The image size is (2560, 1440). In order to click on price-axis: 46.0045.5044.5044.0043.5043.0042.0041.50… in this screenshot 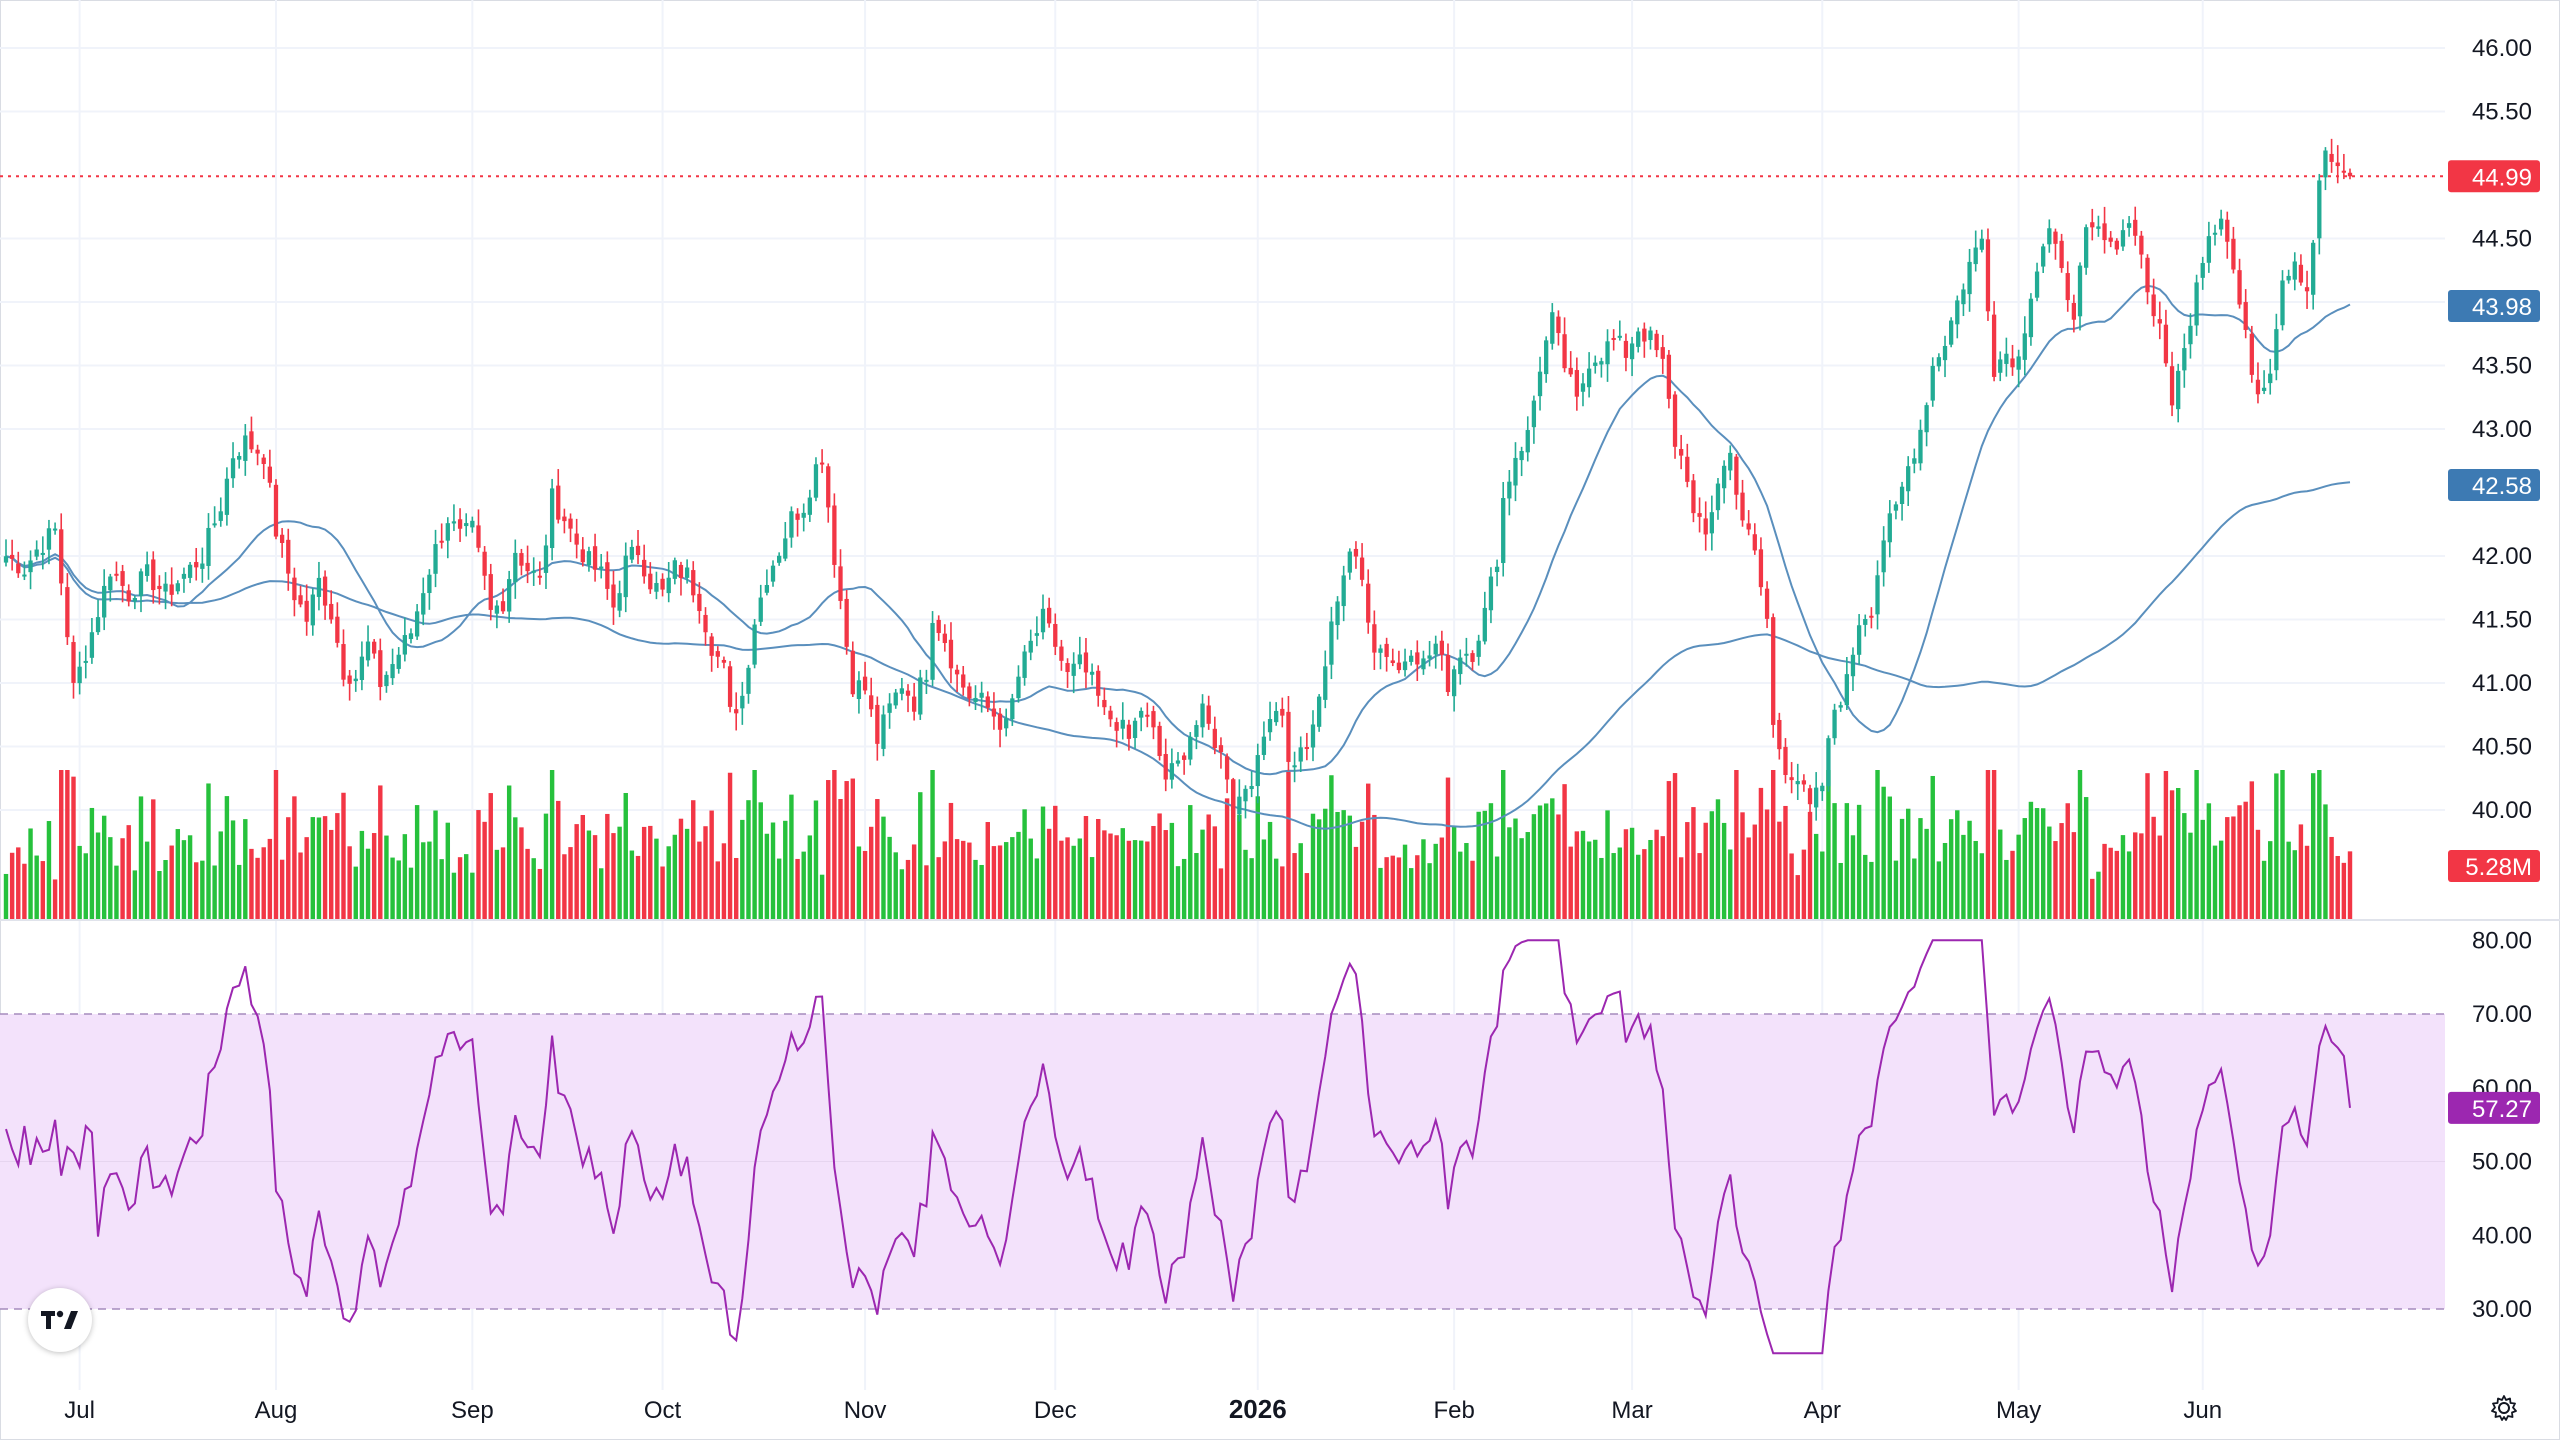, I will do `click(2502, 429)`.